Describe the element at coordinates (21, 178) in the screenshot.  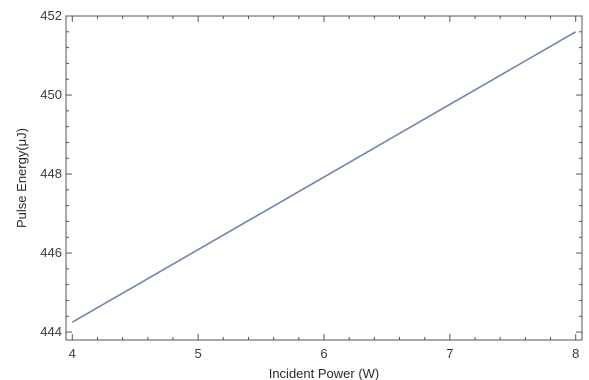
I see `y-axis-title: Pulse Energy(μJ)` at that location.